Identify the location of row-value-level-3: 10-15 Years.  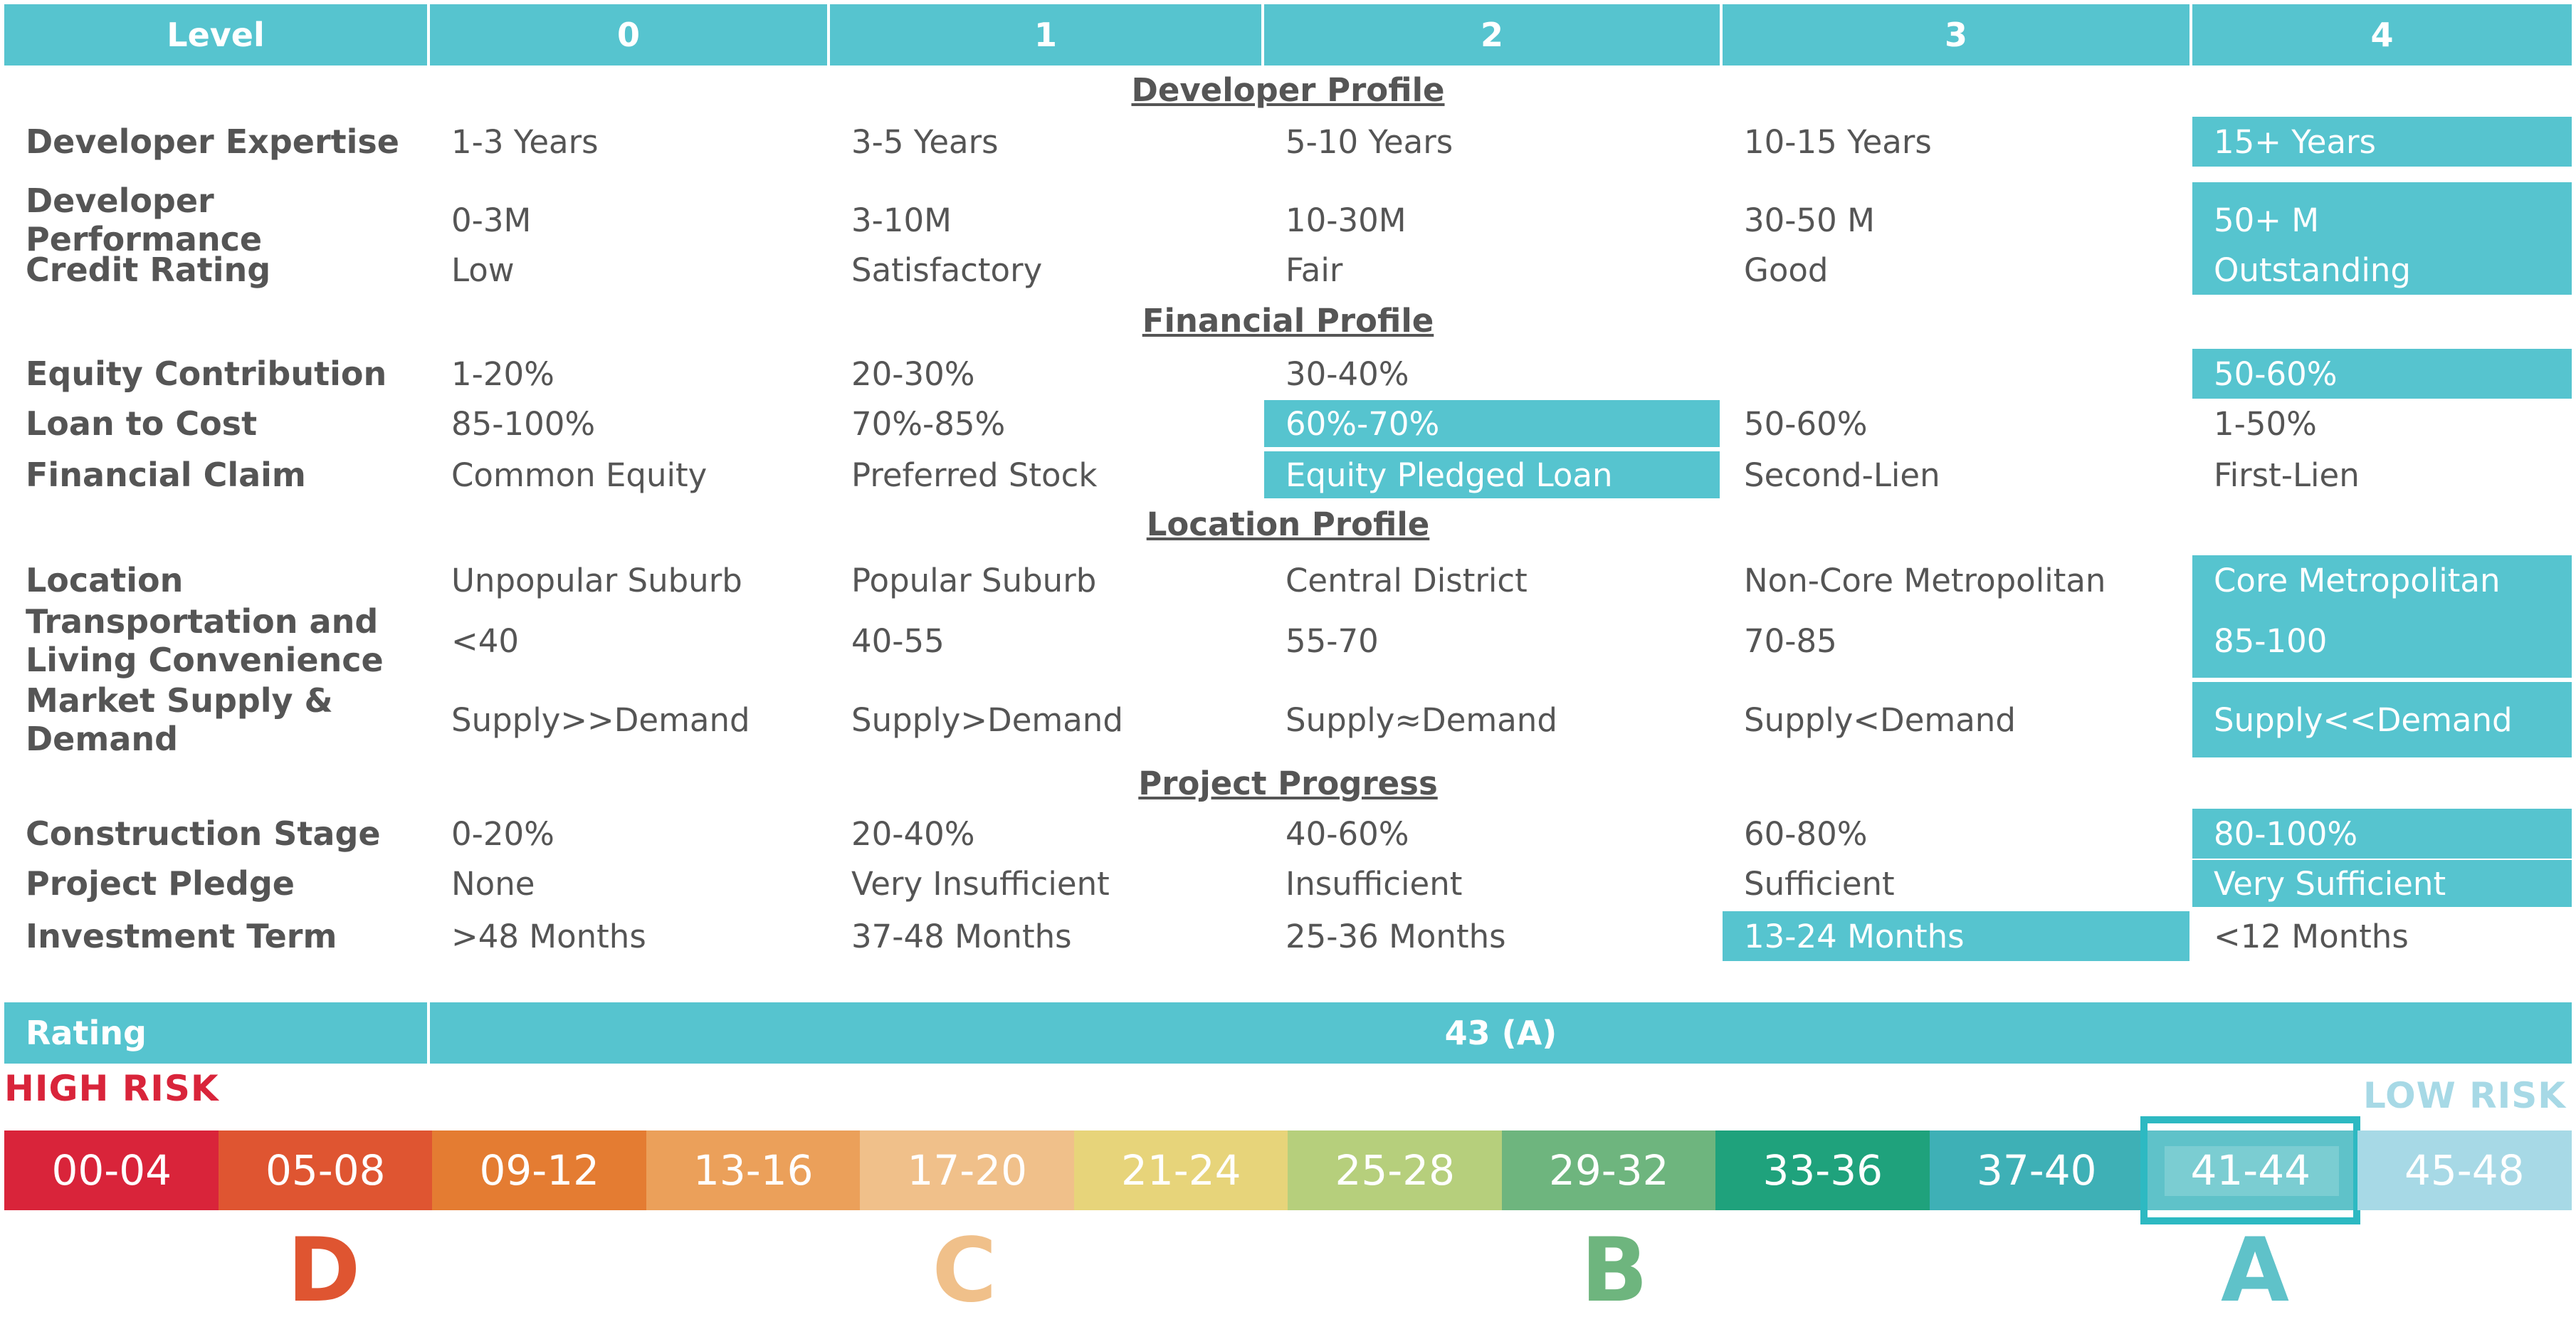
(1838, 141).